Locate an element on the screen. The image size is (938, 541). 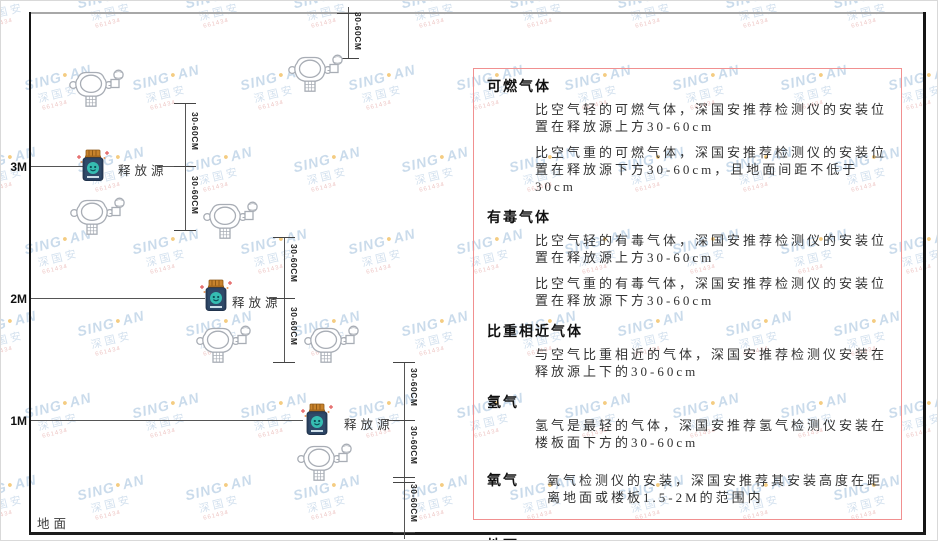
dim-line-2m is located at coordinates (284, 299).